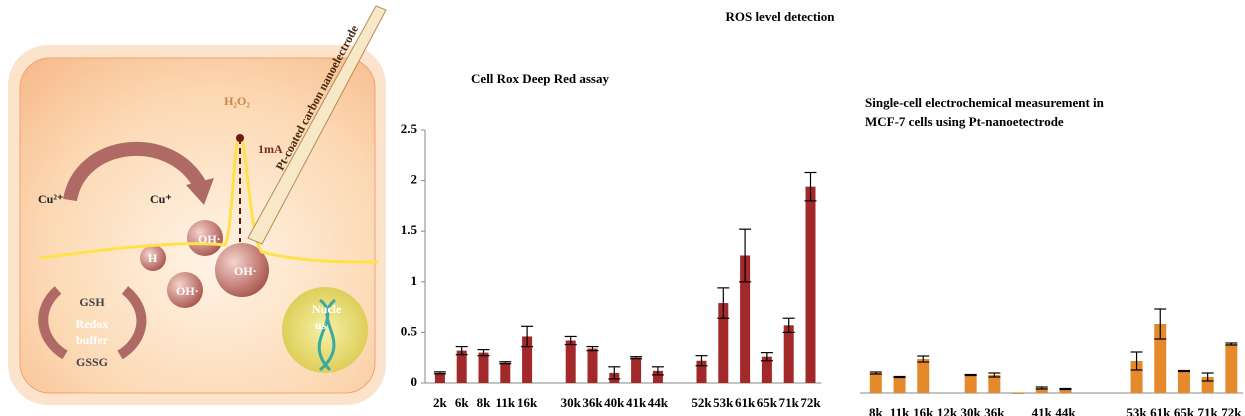  What do you see at coordinates (92, 324) in the screenshot?
I see `label: Redox` at bounding box center [92, 324].